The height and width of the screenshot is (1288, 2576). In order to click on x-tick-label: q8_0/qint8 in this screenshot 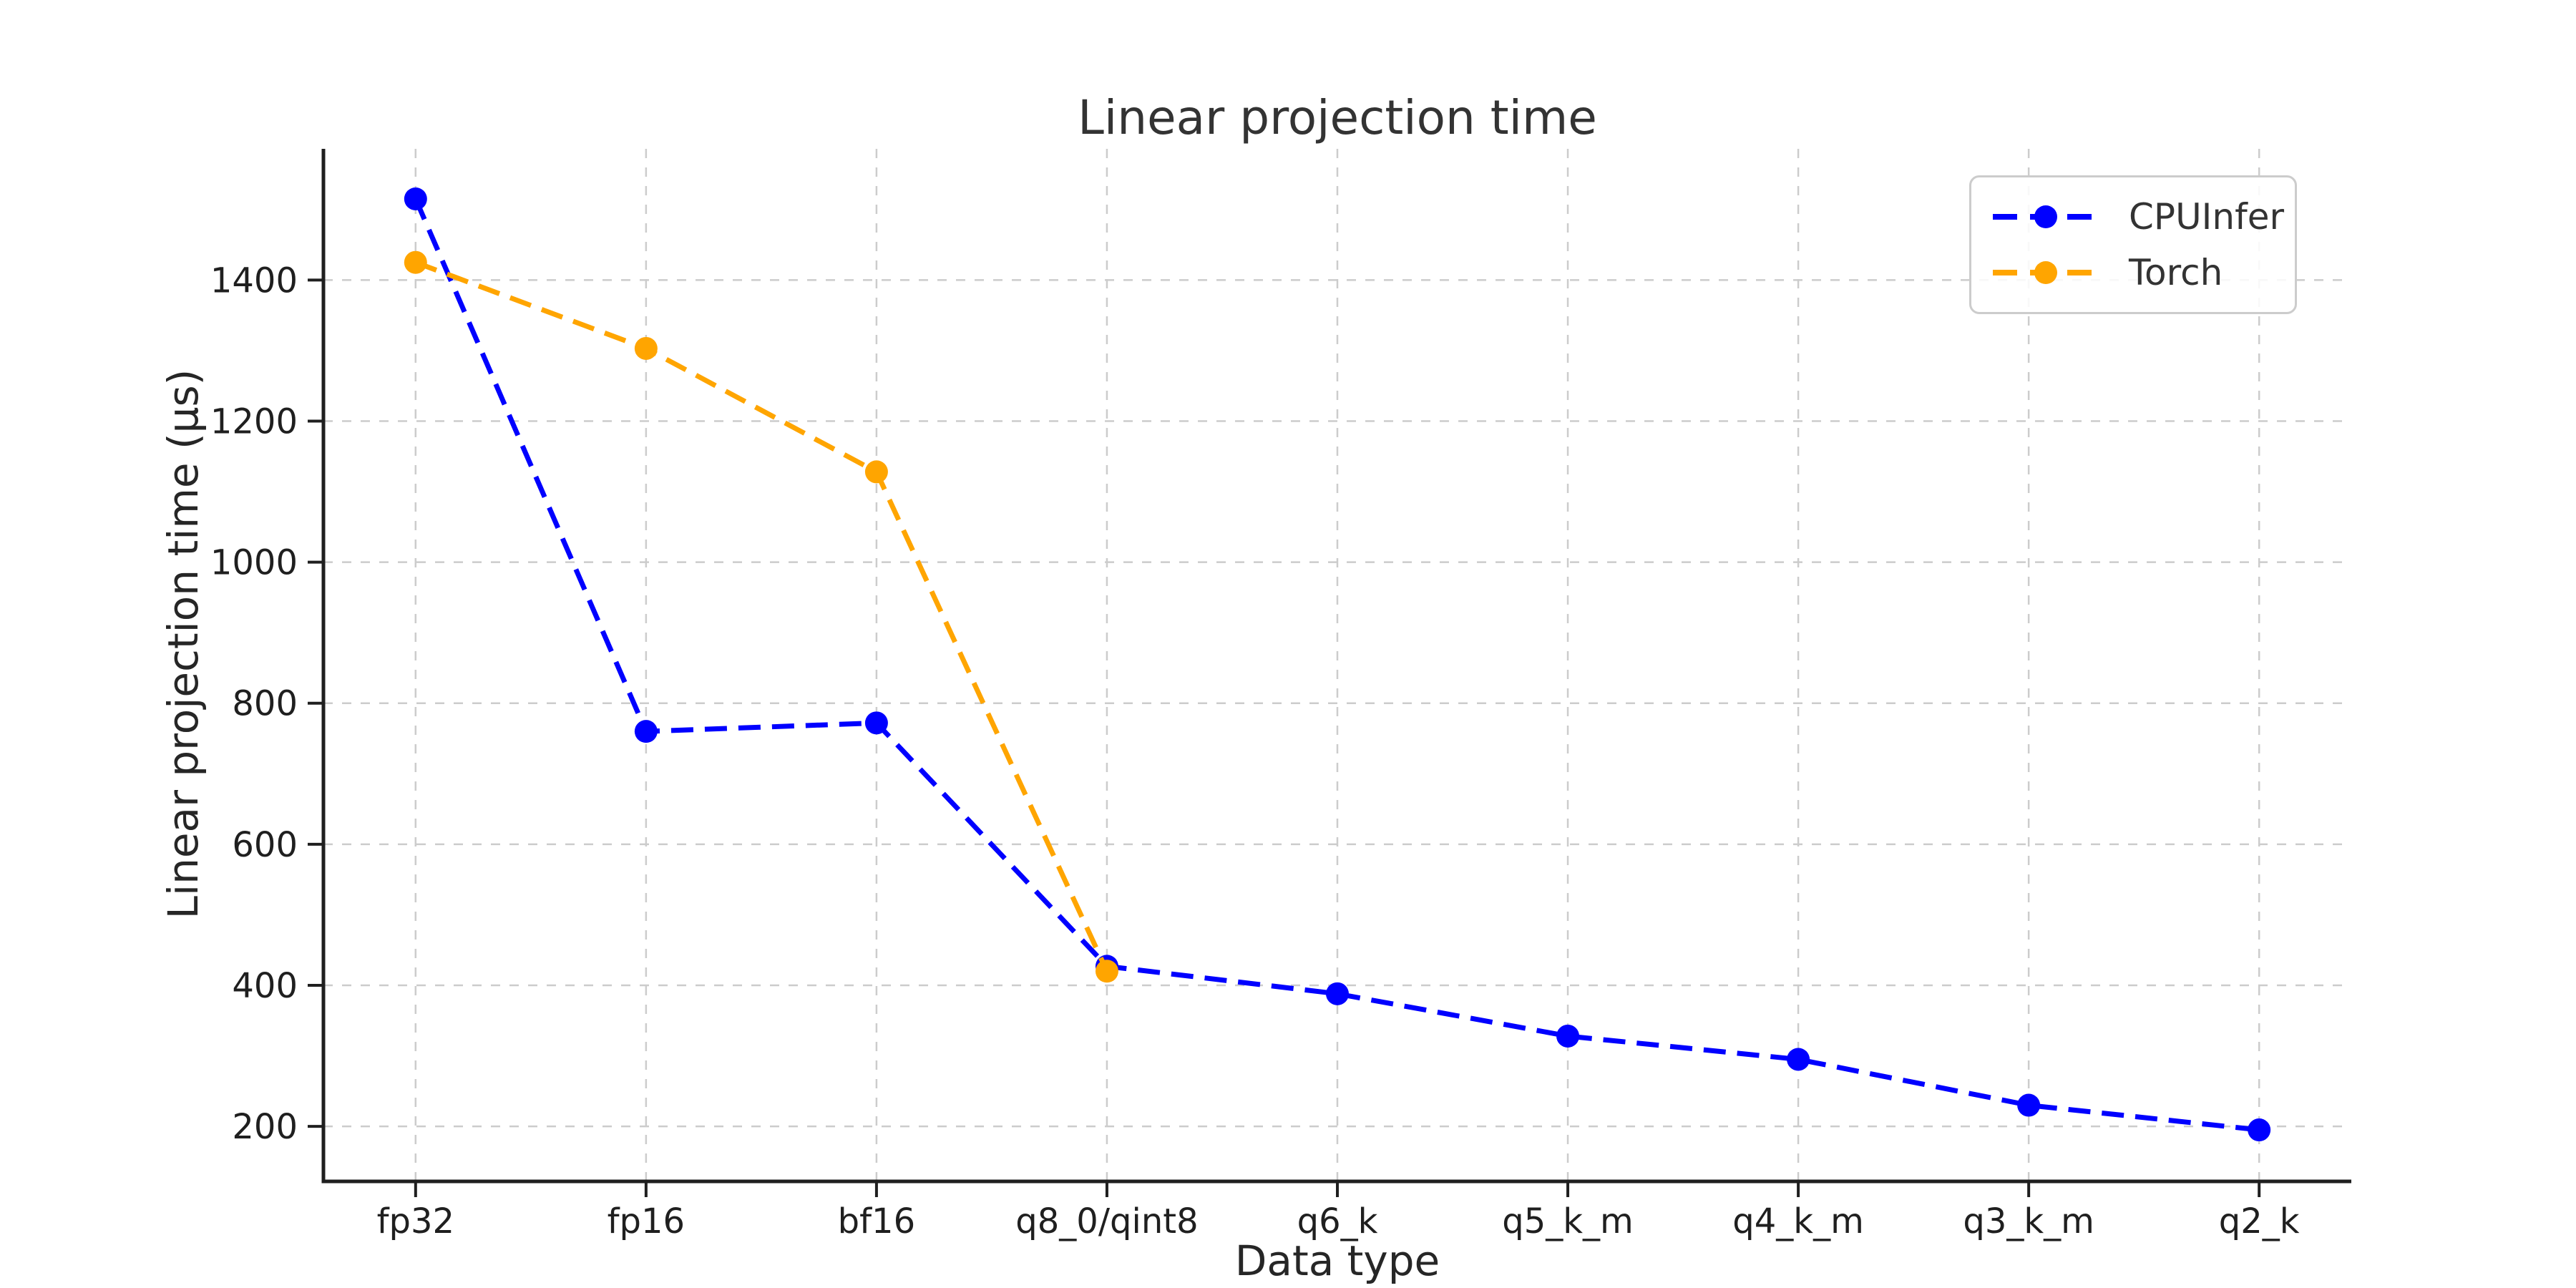, I will do `click(1106, 1221)`.